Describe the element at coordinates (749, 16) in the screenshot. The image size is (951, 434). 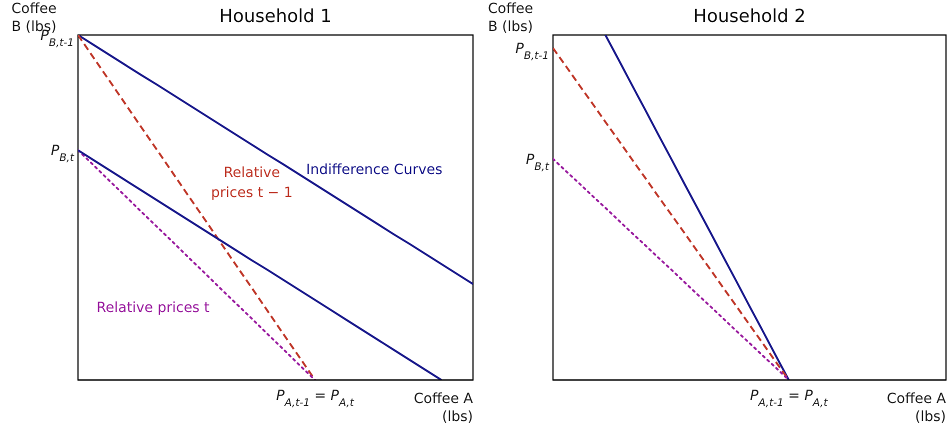
I see `chart-title: Household 2` at that location.